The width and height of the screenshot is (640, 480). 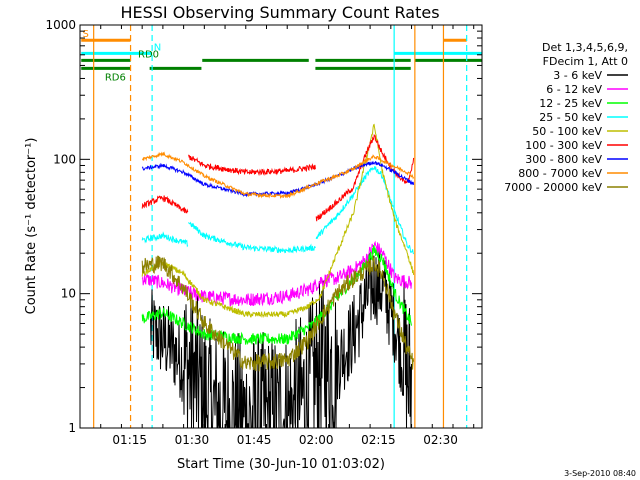 What do you see at coordinates (115, 77) in the screenshot?
I see `flag-label-rd6: RD6` at bounding box center [115, 77].